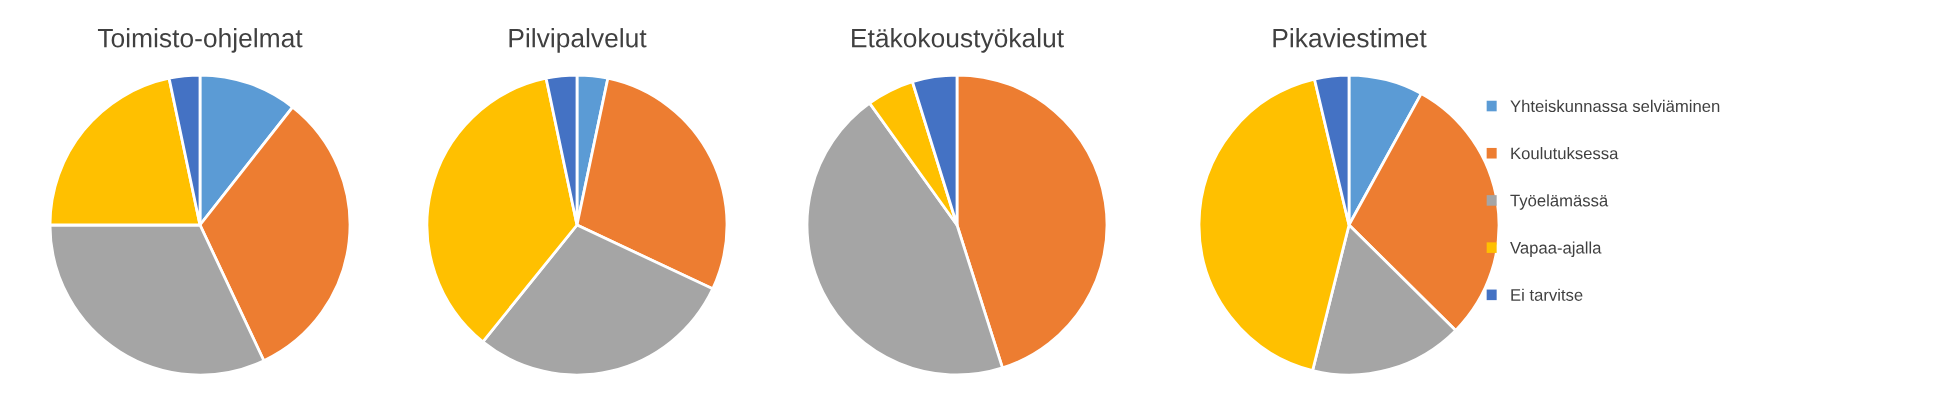  I want to click on legend-label: Ei tarvitse, so click(1547, 294).